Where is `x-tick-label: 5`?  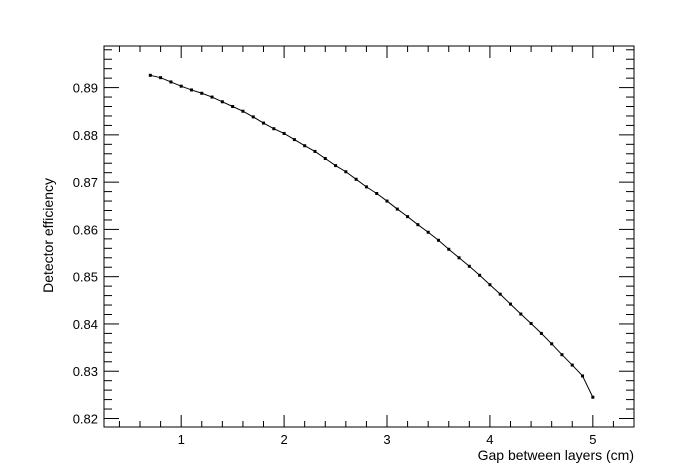
x-tick-label: 5 is located at coordinates (592, 439).